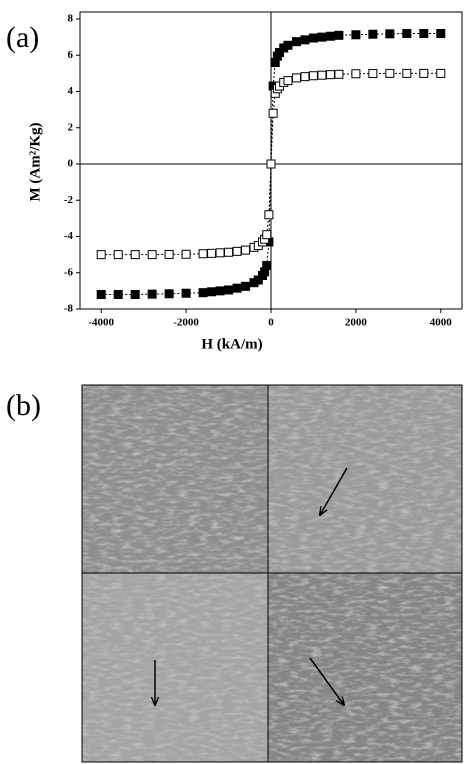  What do you see at coordinates (23, 405) in the screenshot?
I see `panel-label: (b)` at bounding box center [23, 405].